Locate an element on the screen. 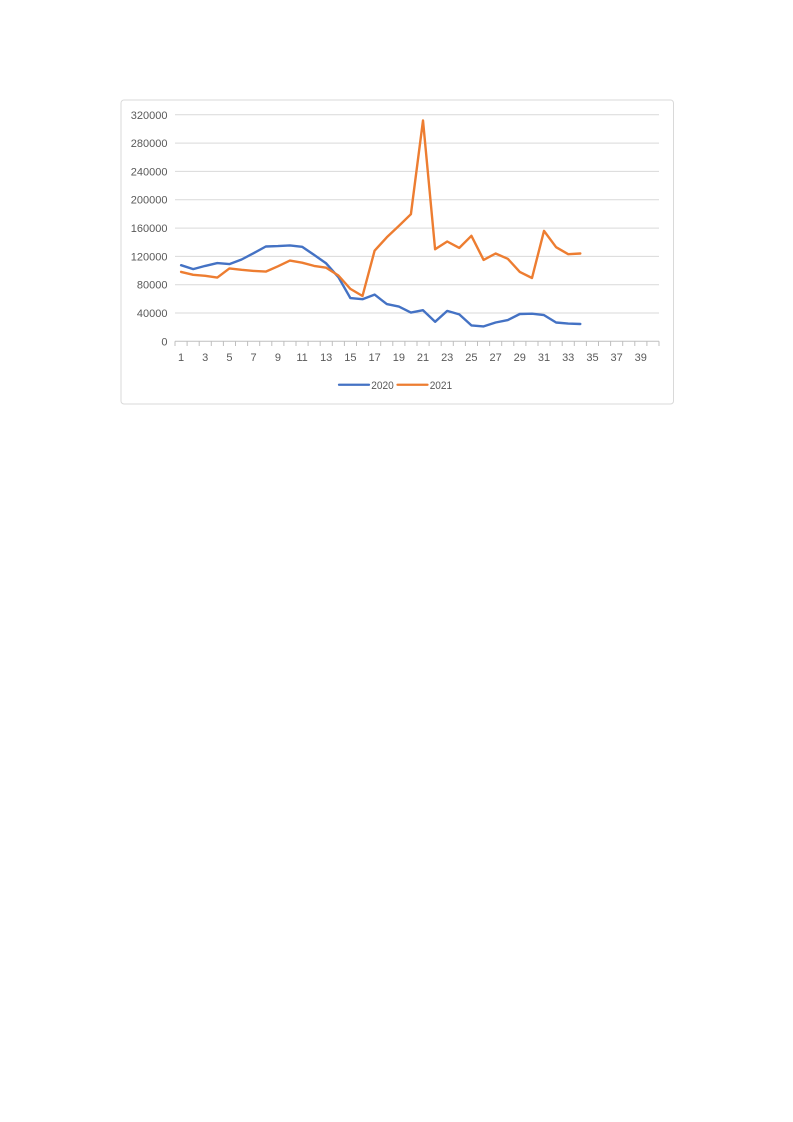  svg-text: 320000 is located at coordinates (149, 116).